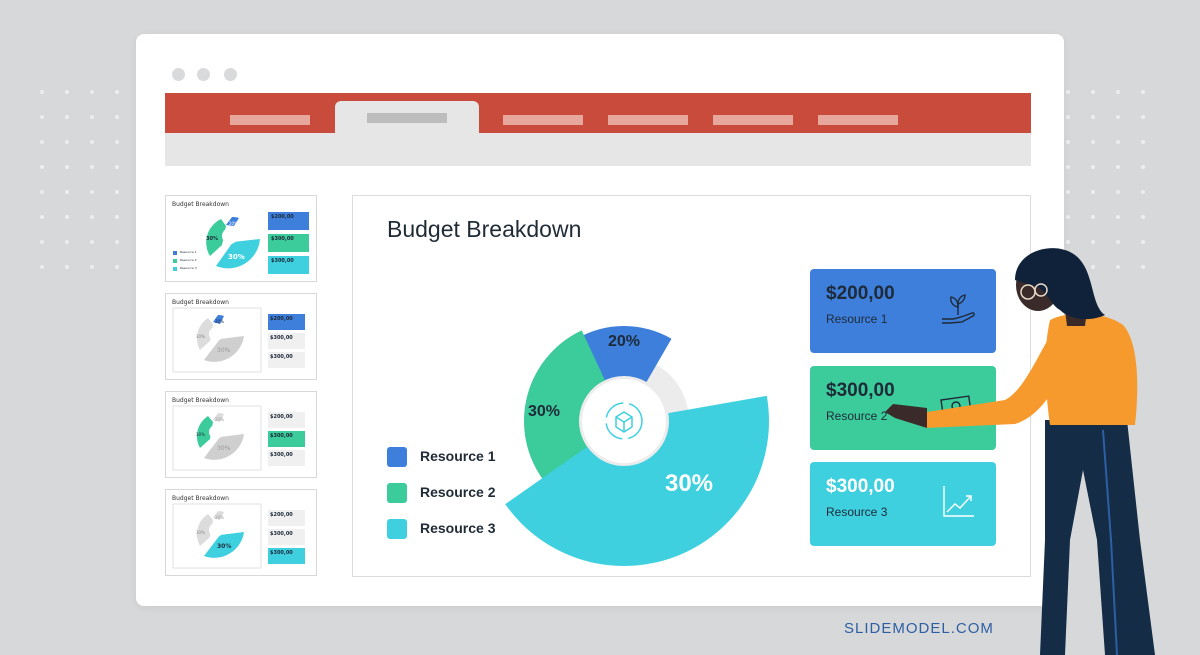 Image resolution: width=1200 pixels, height=655 pixels. Describe the element at coordinates (857, 416) in the screenshot. I see `card-label: Resource 2` at that location.